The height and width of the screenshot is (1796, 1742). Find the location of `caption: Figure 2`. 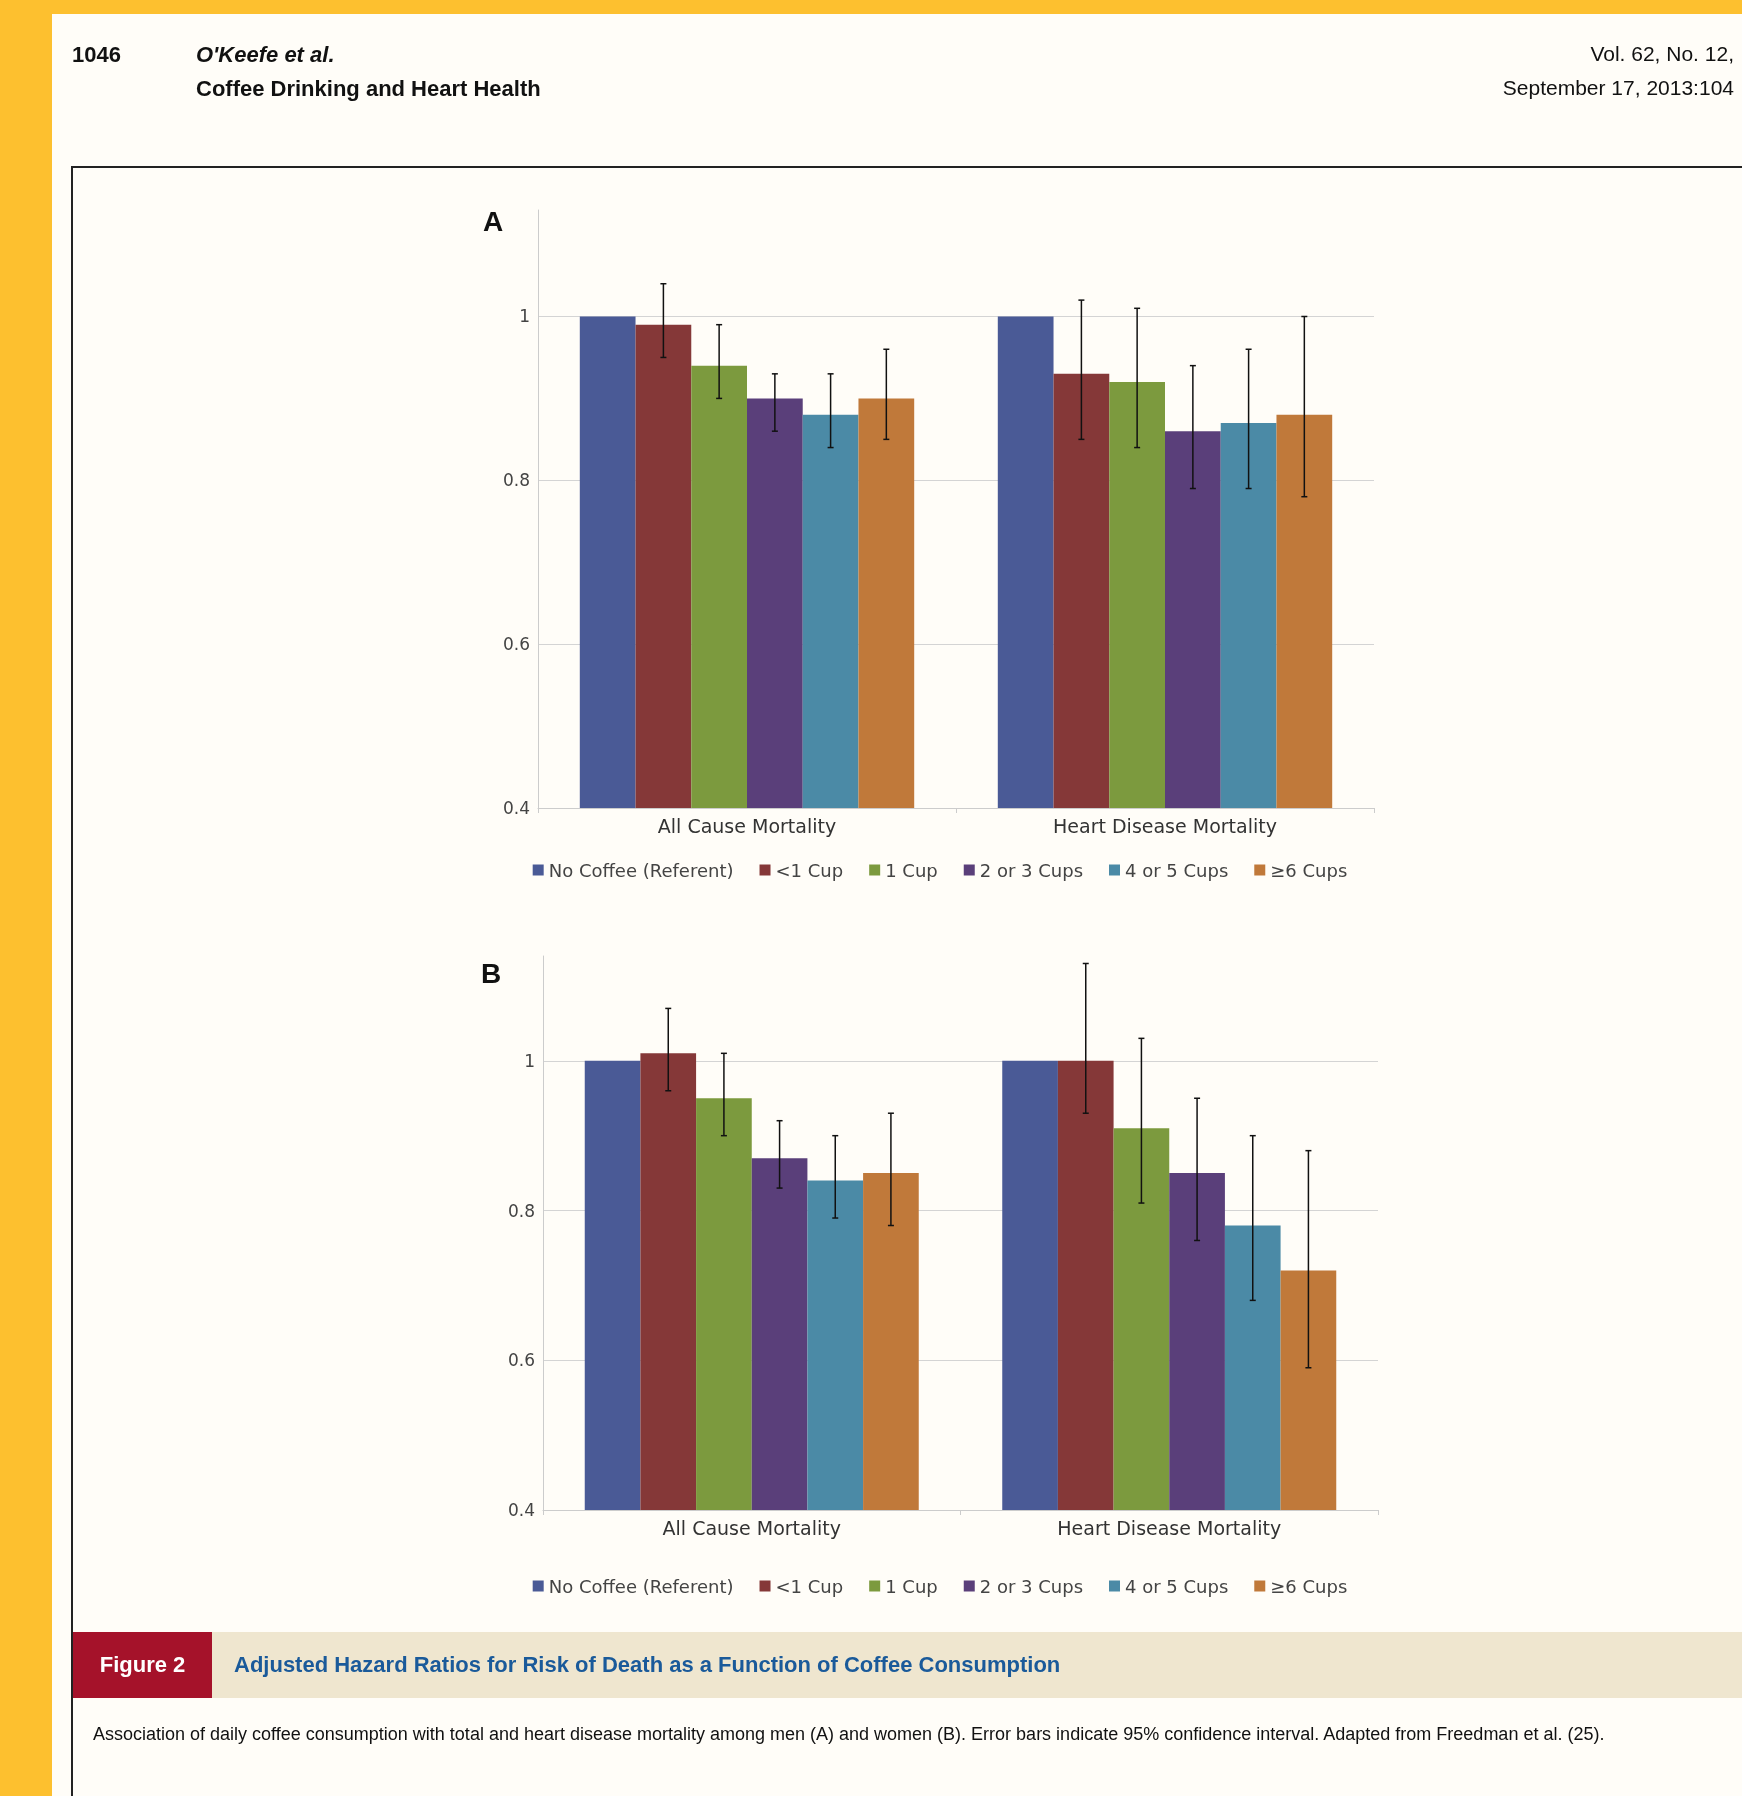

caption: Figure 2 is located at coordinates (142, 1665).